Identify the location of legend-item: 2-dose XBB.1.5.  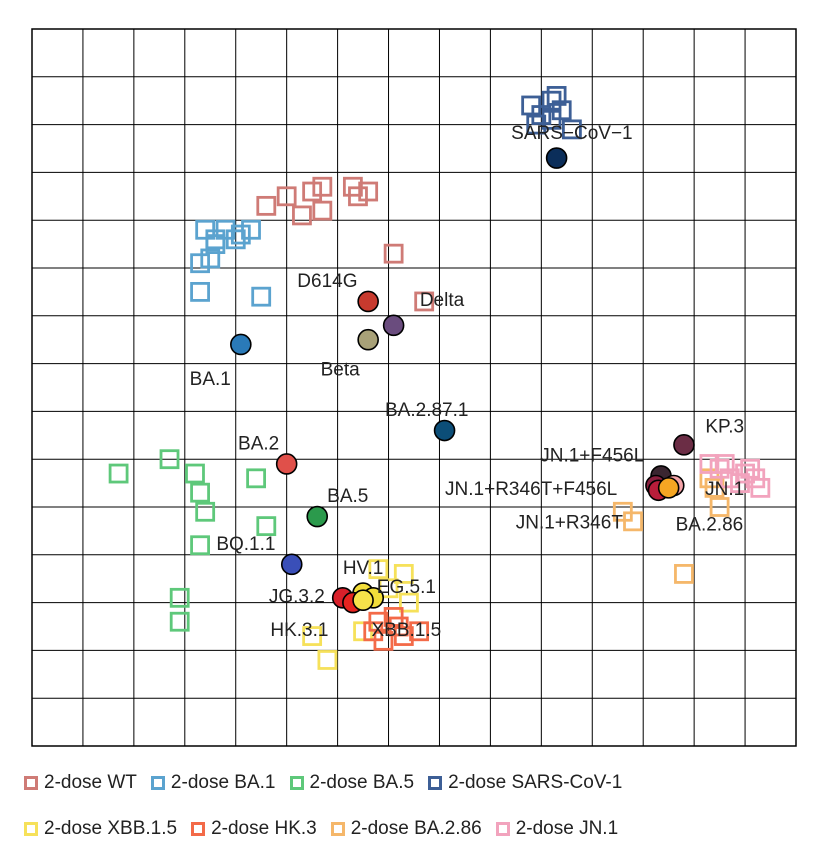
(100, 829).